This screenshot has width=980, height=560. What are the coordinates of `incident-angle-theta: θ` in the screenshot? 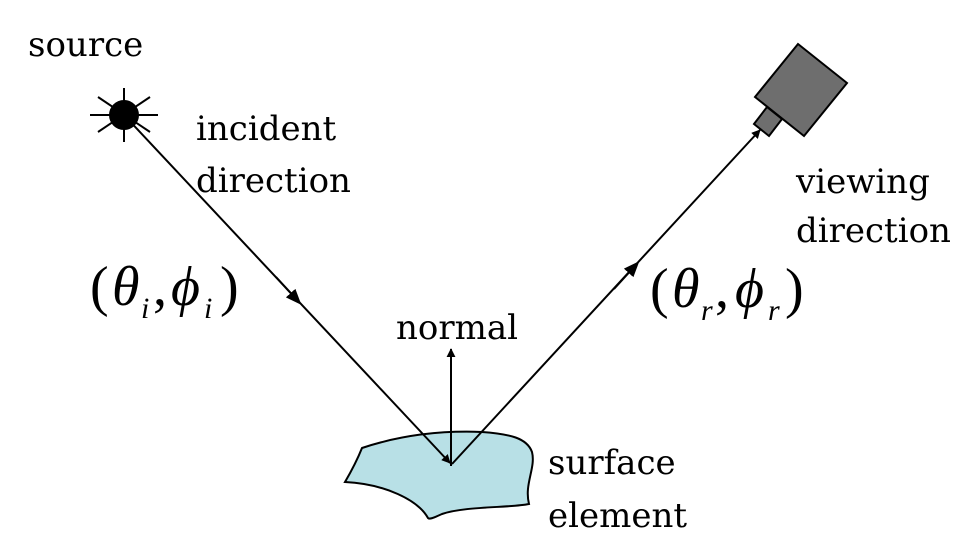 It's located at (126, 287).